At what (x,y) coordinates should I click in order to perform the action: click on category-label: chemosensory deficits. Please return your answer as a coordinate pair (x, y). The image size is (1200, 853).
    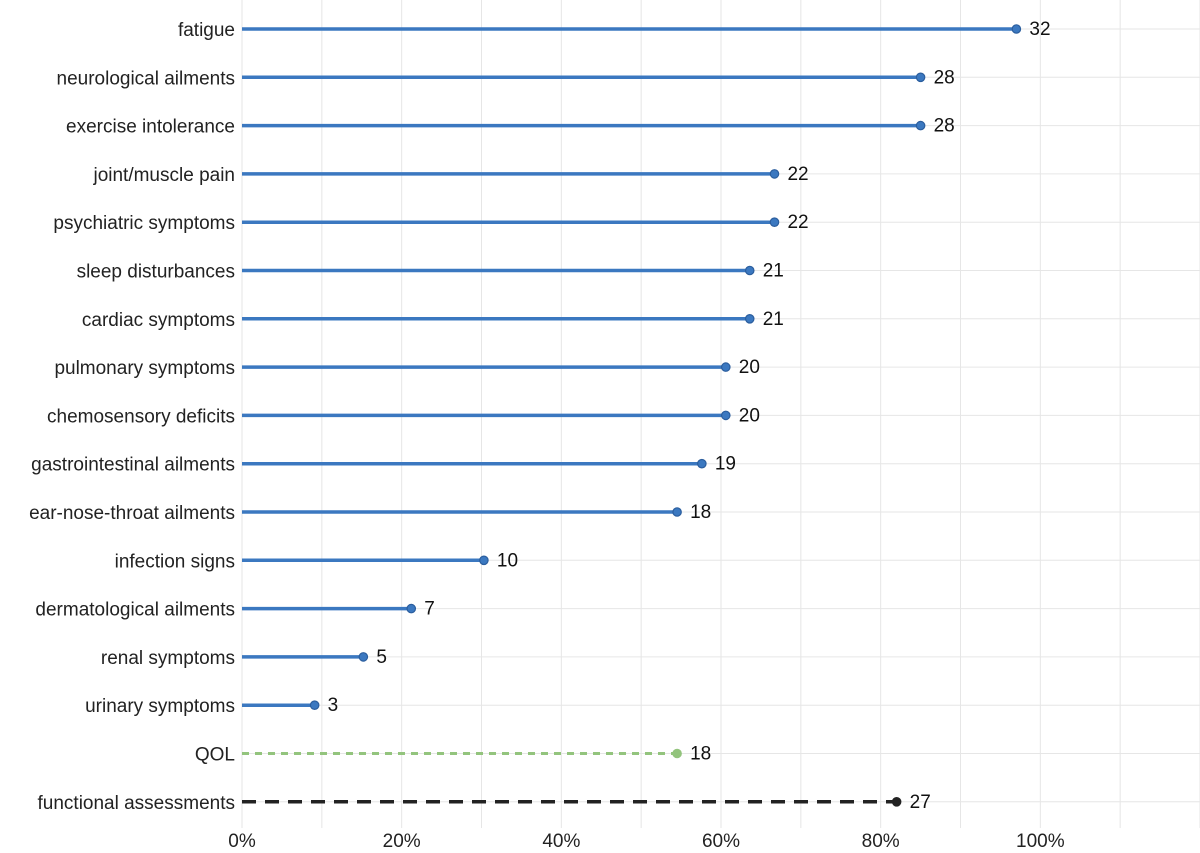
    Looking at the image, I should click on (141, 416).